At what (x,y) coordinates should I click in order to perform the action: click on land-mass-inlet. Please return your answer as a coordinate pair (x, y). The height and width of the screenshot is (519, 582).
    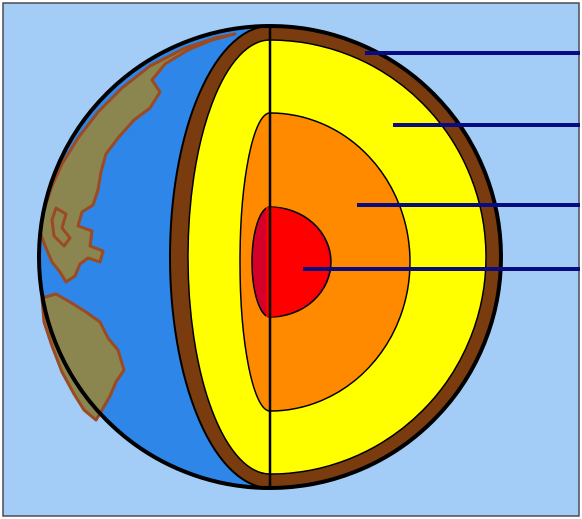
    Looking at the image, I should click on (61, 227).